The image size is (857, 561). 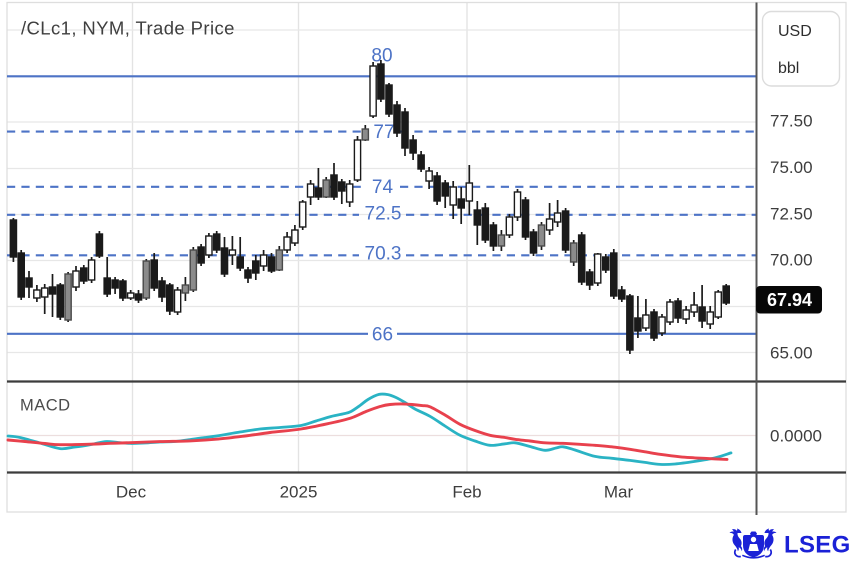 What do you see at coordinates (45, 406) in the screenshot?
I see `svg-text: MACD` at bounding box center [45, 406].